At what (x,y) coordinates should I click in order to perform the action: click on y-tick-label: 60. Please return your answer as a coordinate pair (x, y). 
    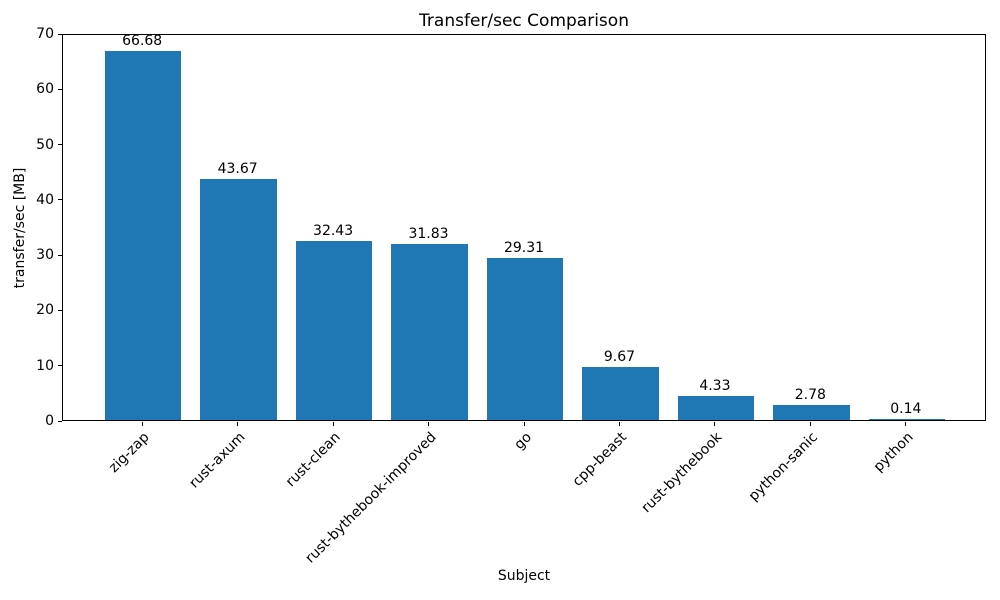
    Looking at the image, I should click on (45, 89).